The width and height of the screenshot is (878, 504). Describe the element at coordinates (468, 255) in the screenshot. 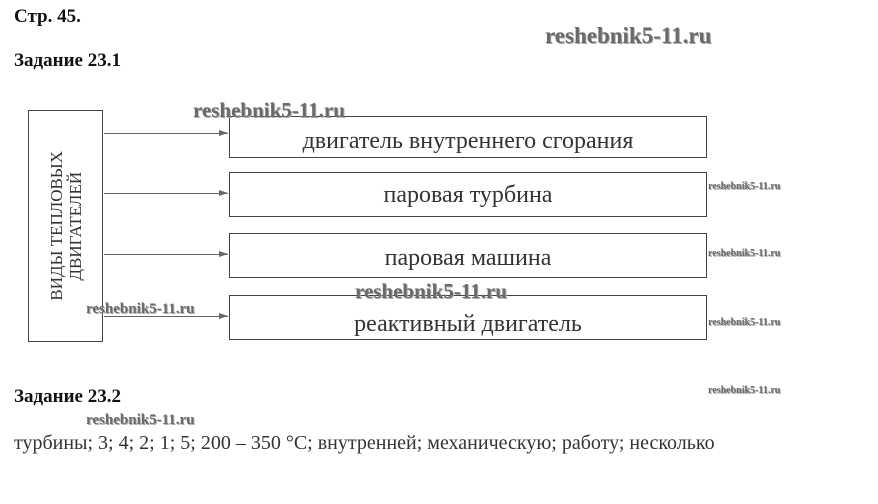

I see `engine-box-3: паровая машина` at that location.